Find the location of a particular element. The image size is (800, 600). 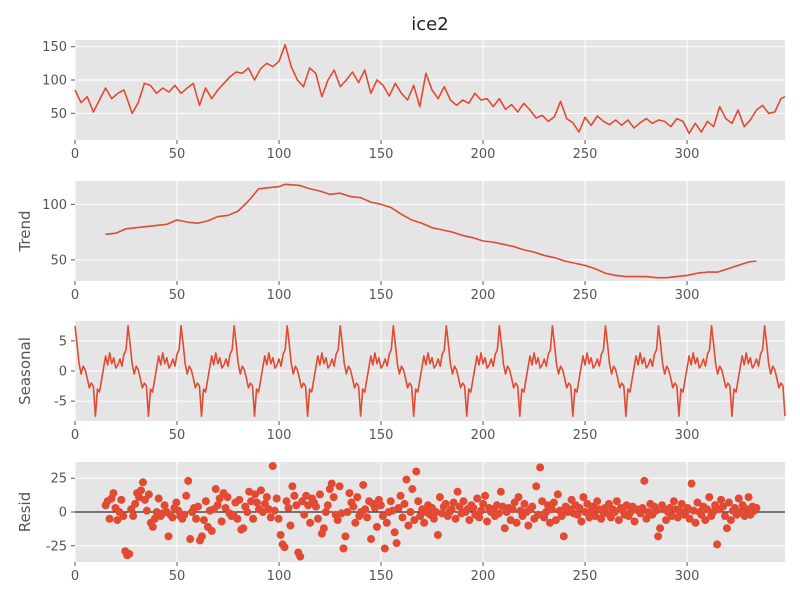

panel-background is located at coordinates (430, 90).